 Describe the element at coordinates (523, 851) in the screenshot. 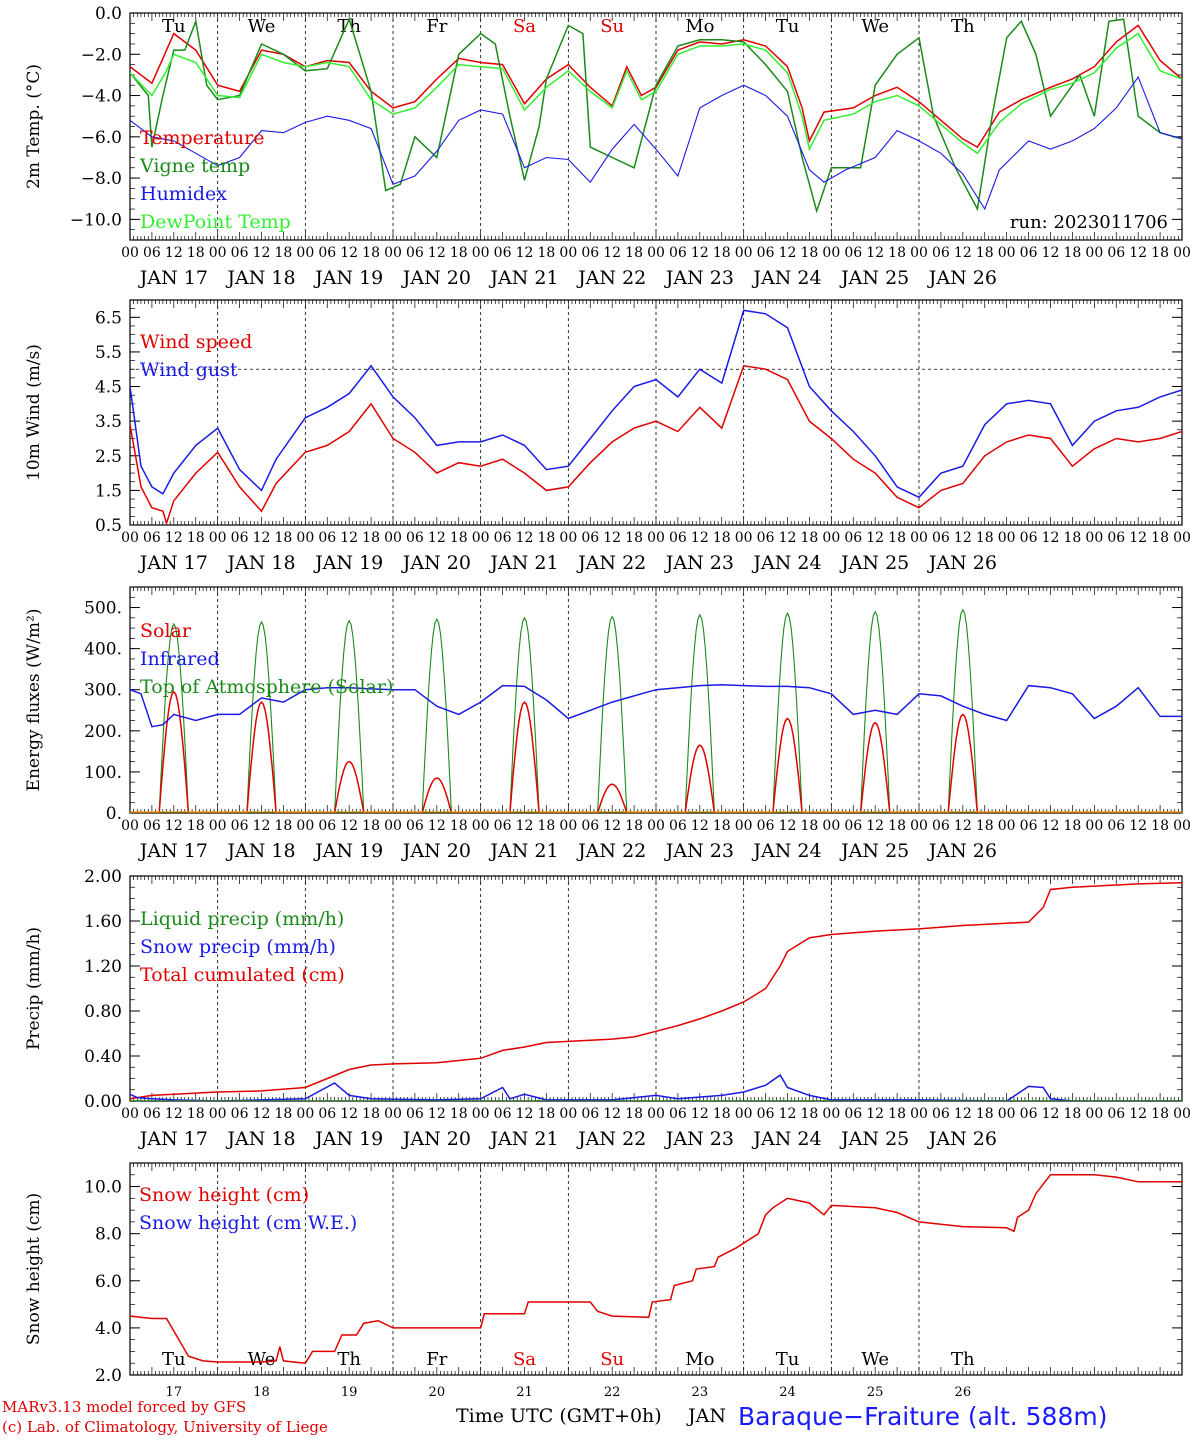

I see `day-label: JAN 21` at that location.